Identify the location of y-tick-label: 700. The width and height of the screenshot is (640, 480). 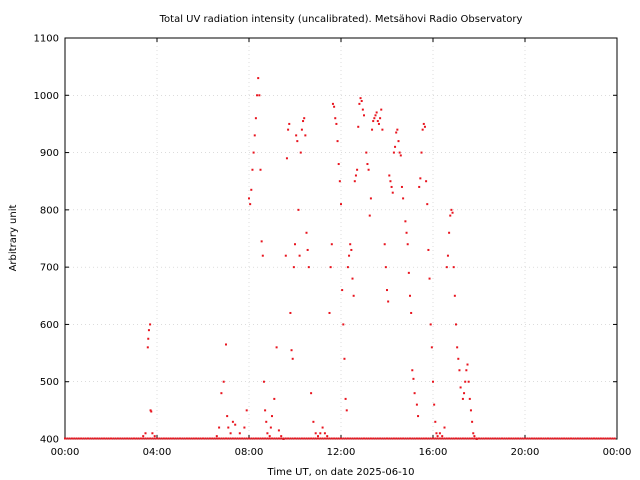
(49, 268).